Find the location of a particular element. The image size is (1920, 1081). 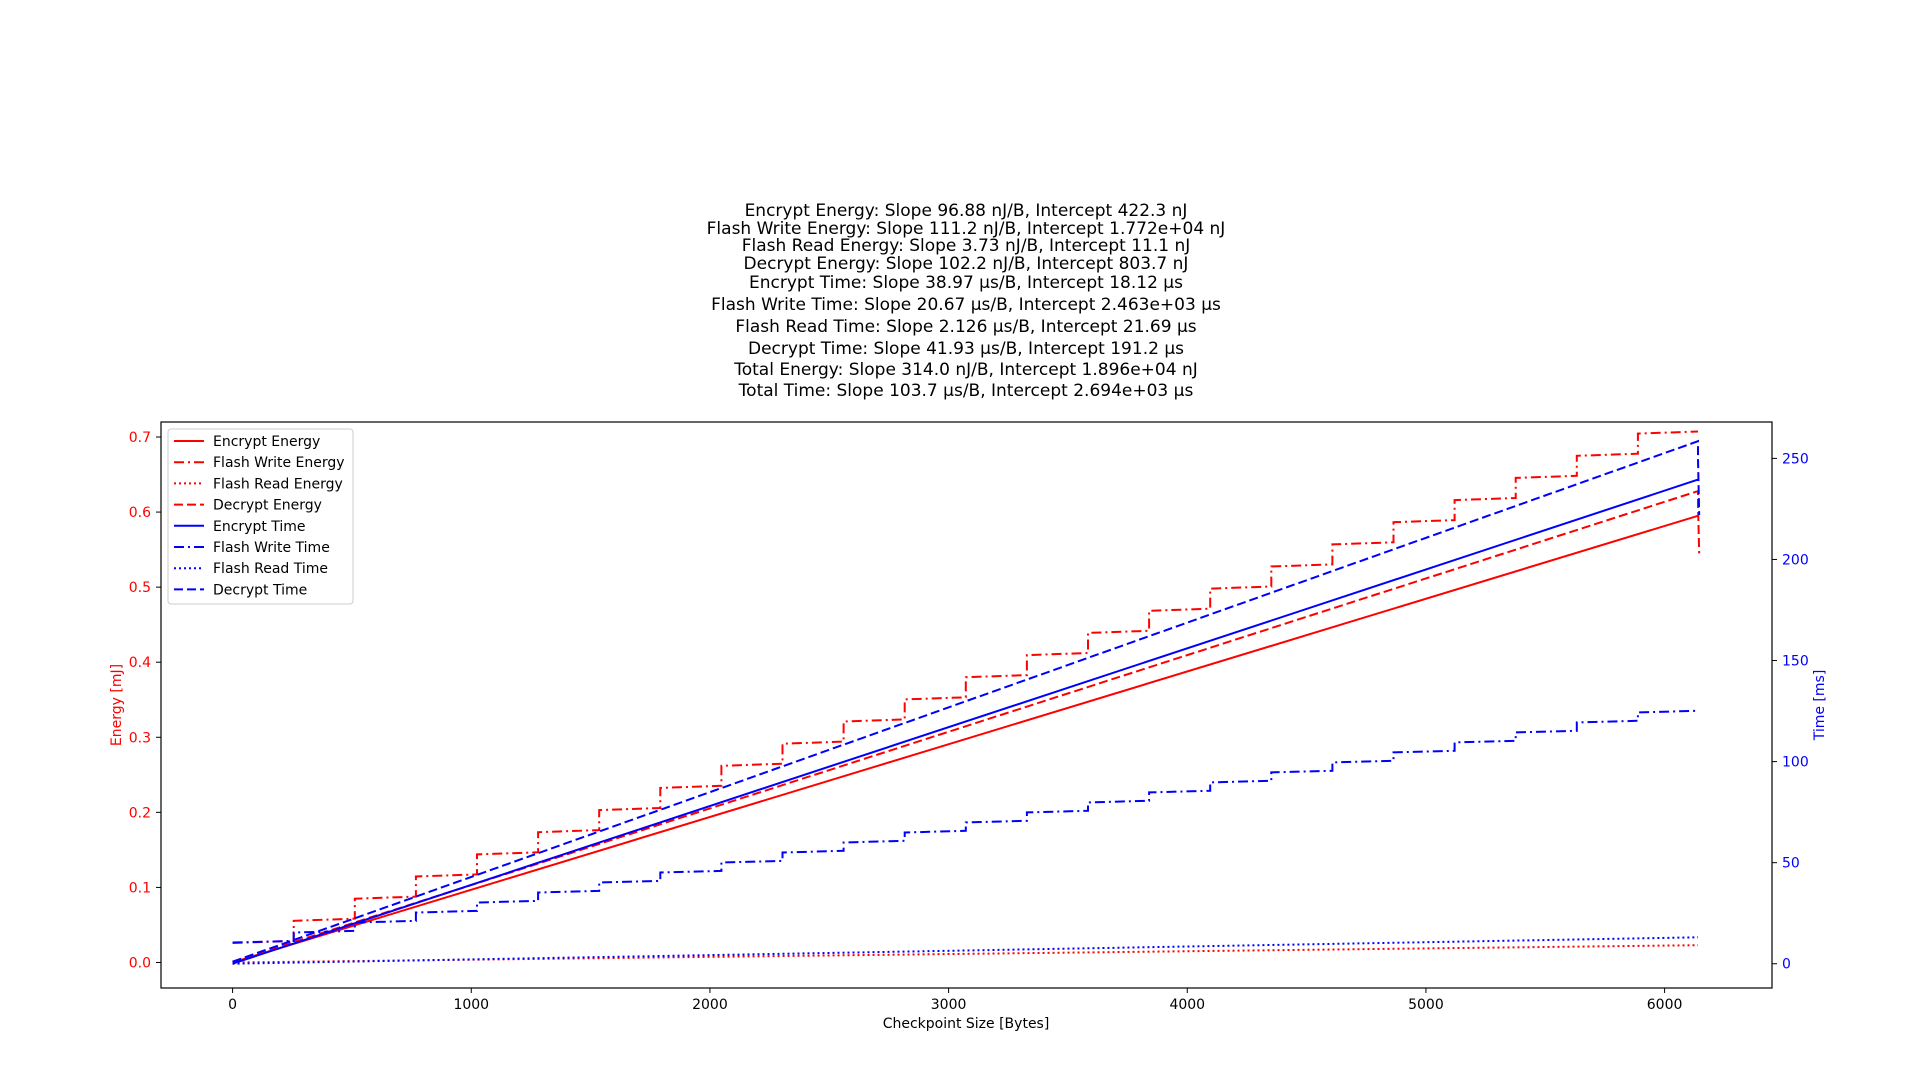

legend-label: Decrypt Energy is located at coordinates (267, 506).